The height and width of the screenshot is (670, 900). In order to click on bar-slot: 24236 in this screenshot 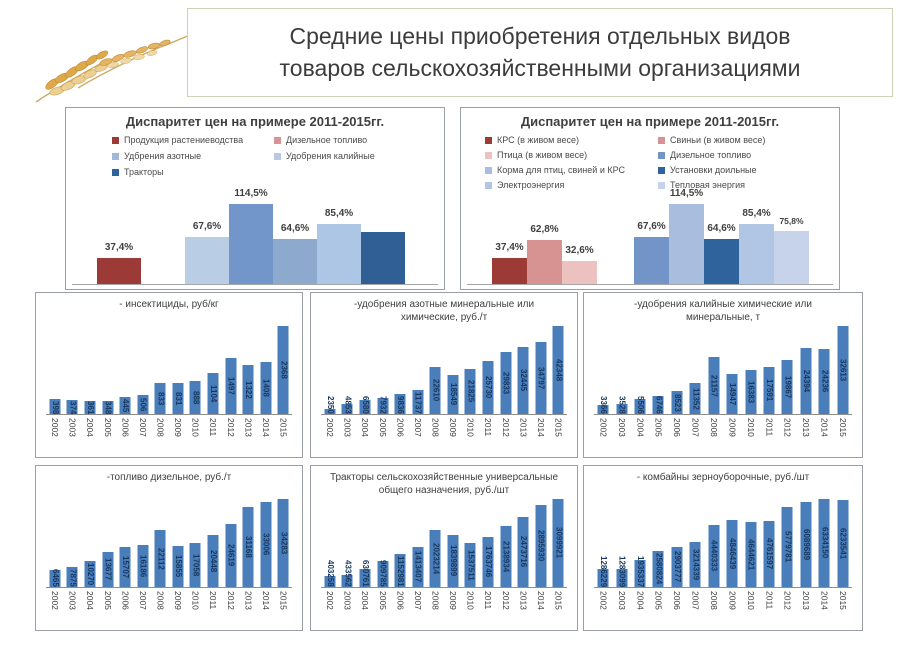, I will do `click(824, 370)`.